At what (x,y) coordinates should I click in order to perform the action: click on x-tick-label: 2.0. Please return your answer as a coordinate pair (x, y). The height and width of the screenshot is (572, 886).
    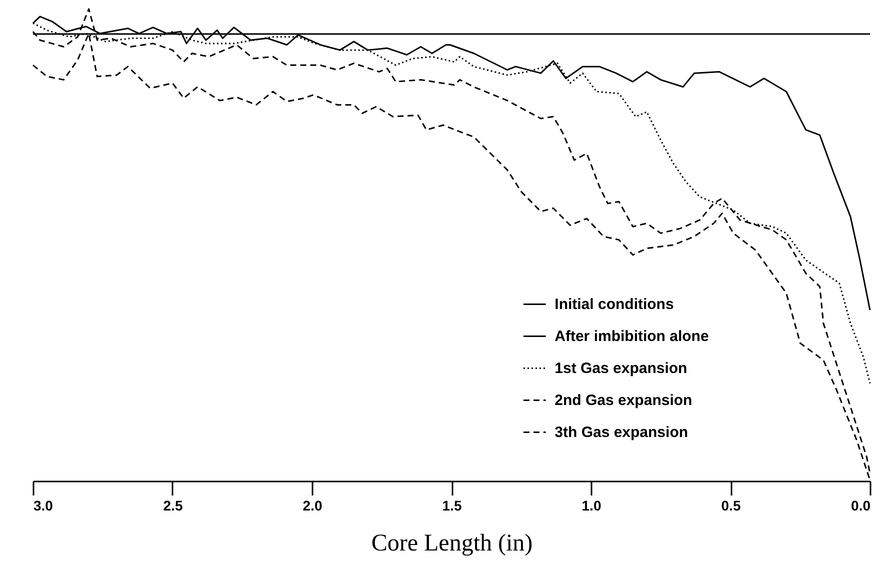
    Looking at the image, I should click on (312, 506).